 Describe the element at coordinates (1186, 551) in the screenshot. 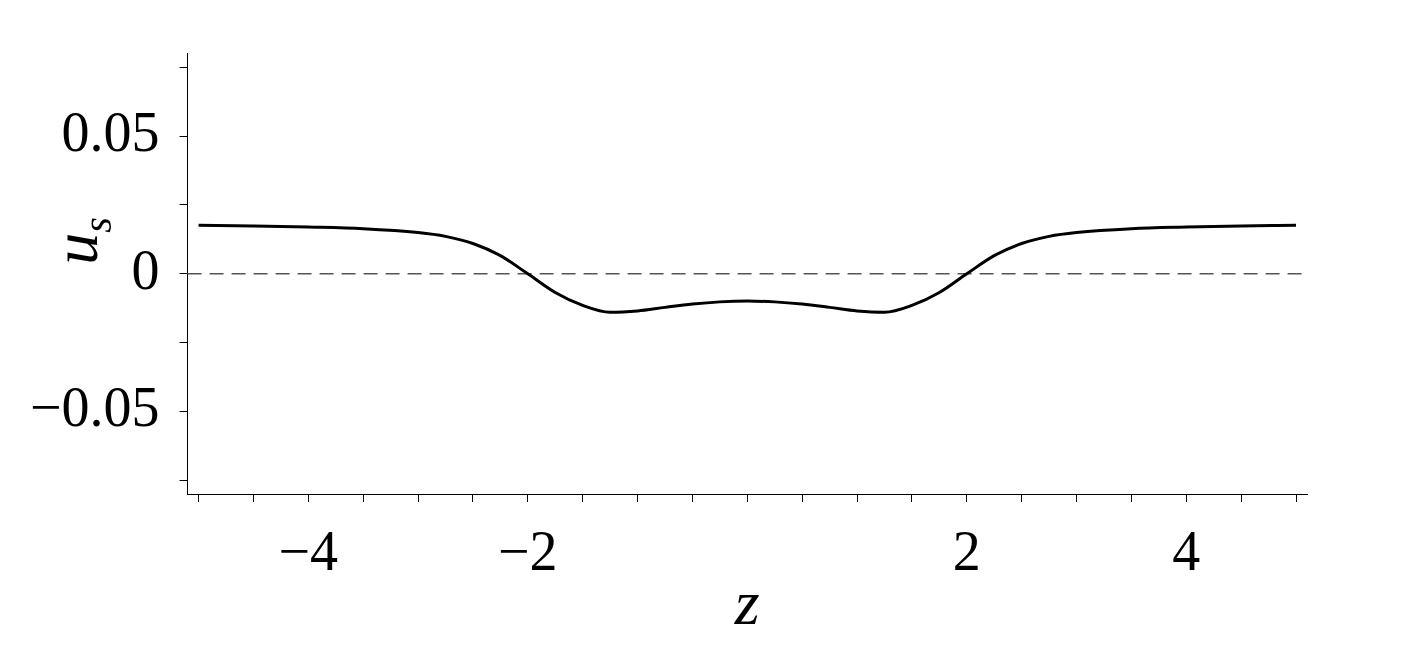

I see `x-tick-label: 4` at that location.